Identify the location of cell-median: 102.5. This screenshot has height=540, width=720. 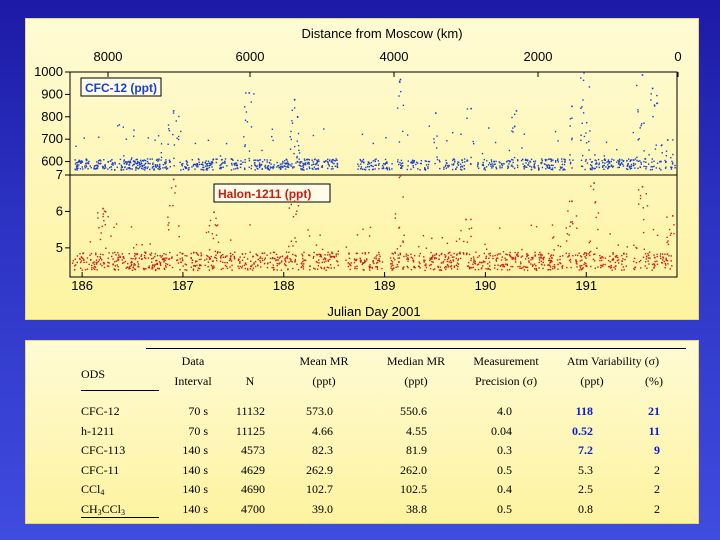
(413, 489).